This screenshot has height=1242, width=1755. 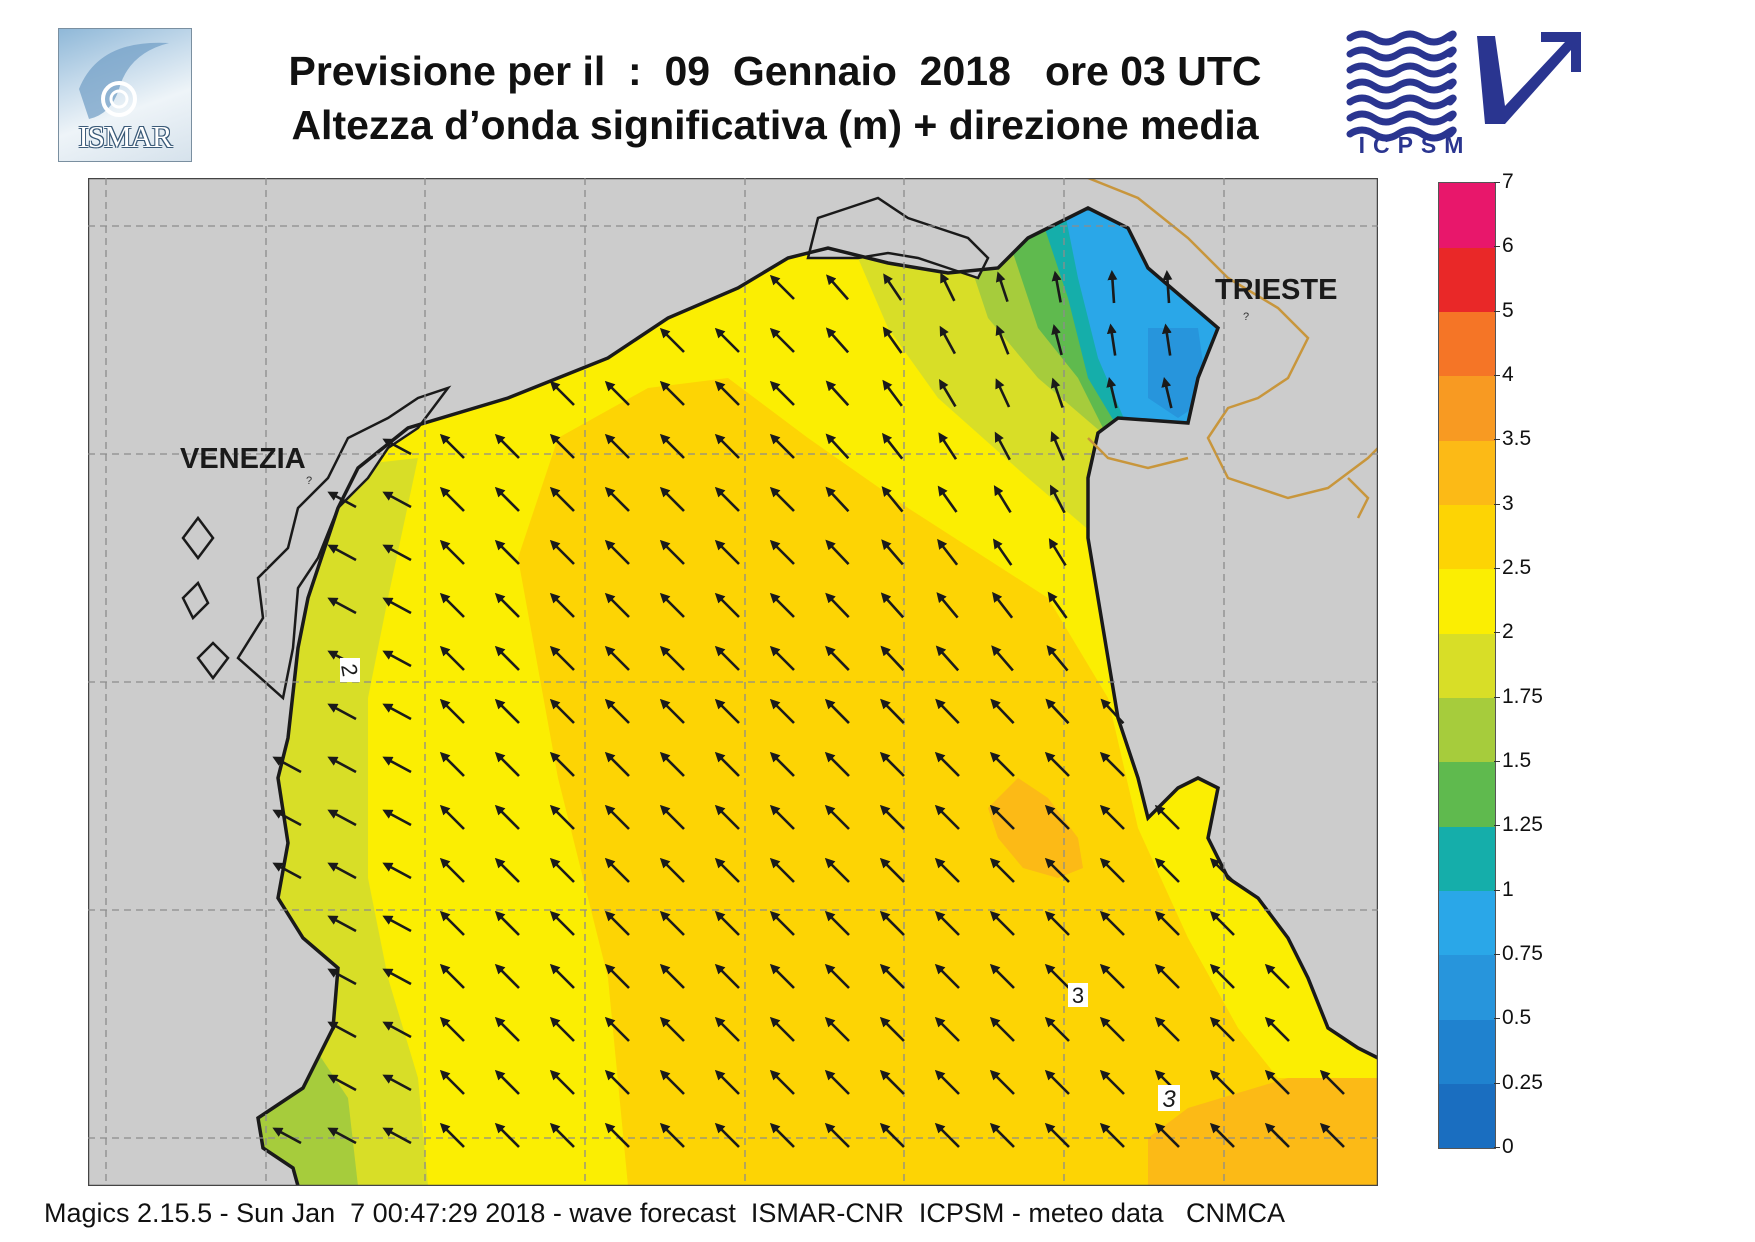 I want to click on colorbar-label: 4, so click(x=1508, y=374).